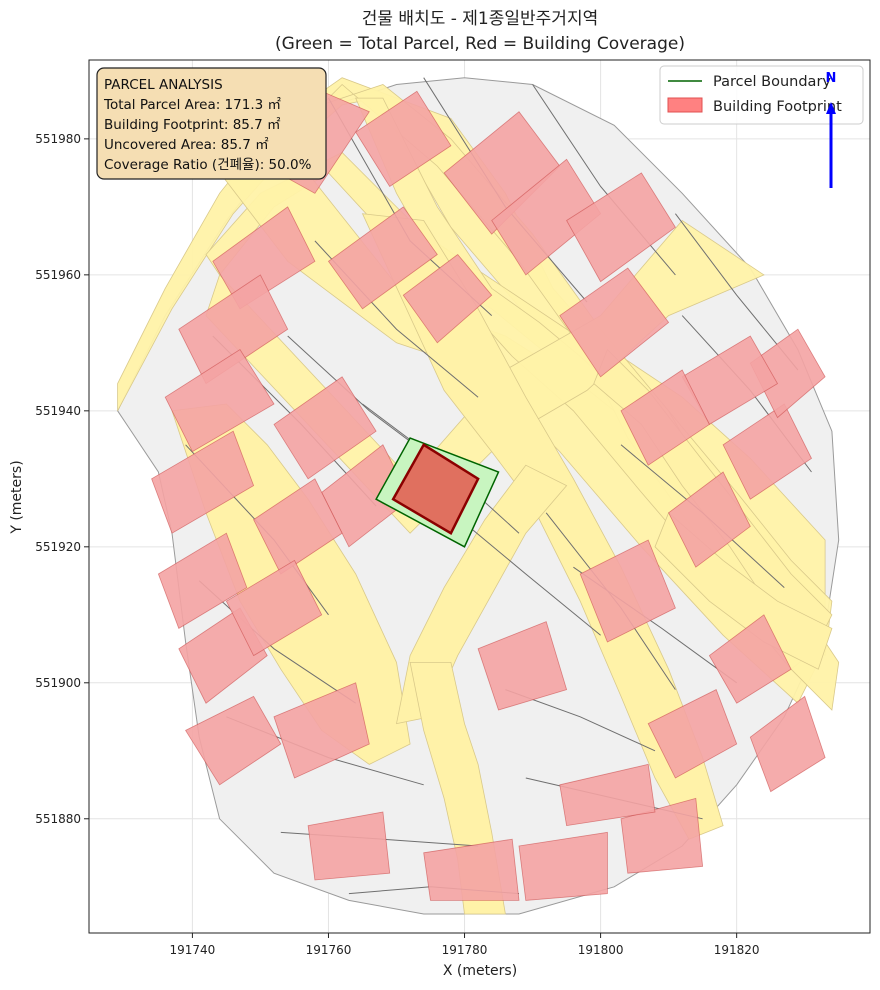 This screenshot has height=990, width=880. I want to click on stats-total-area: Total Parcel Area: 171.3 ㎡, so click(192, 105).